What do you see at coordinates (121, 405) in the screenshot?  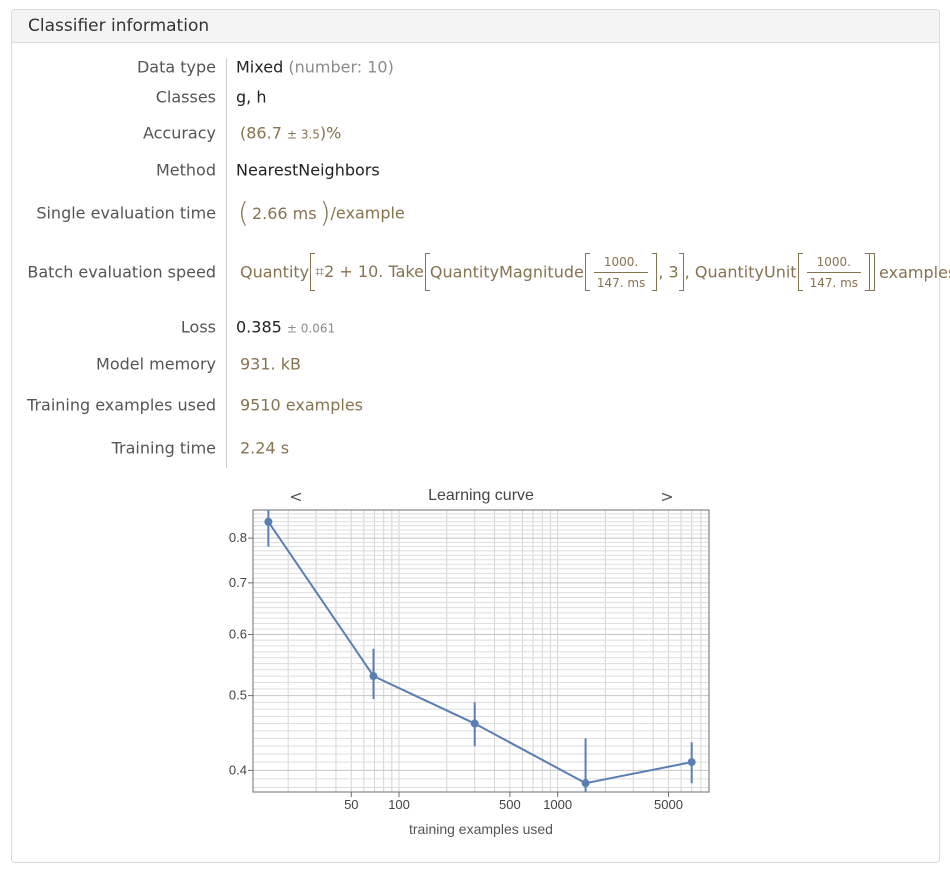 I see `training-examples-label: Training examples used` at bounding box center [121, 405].